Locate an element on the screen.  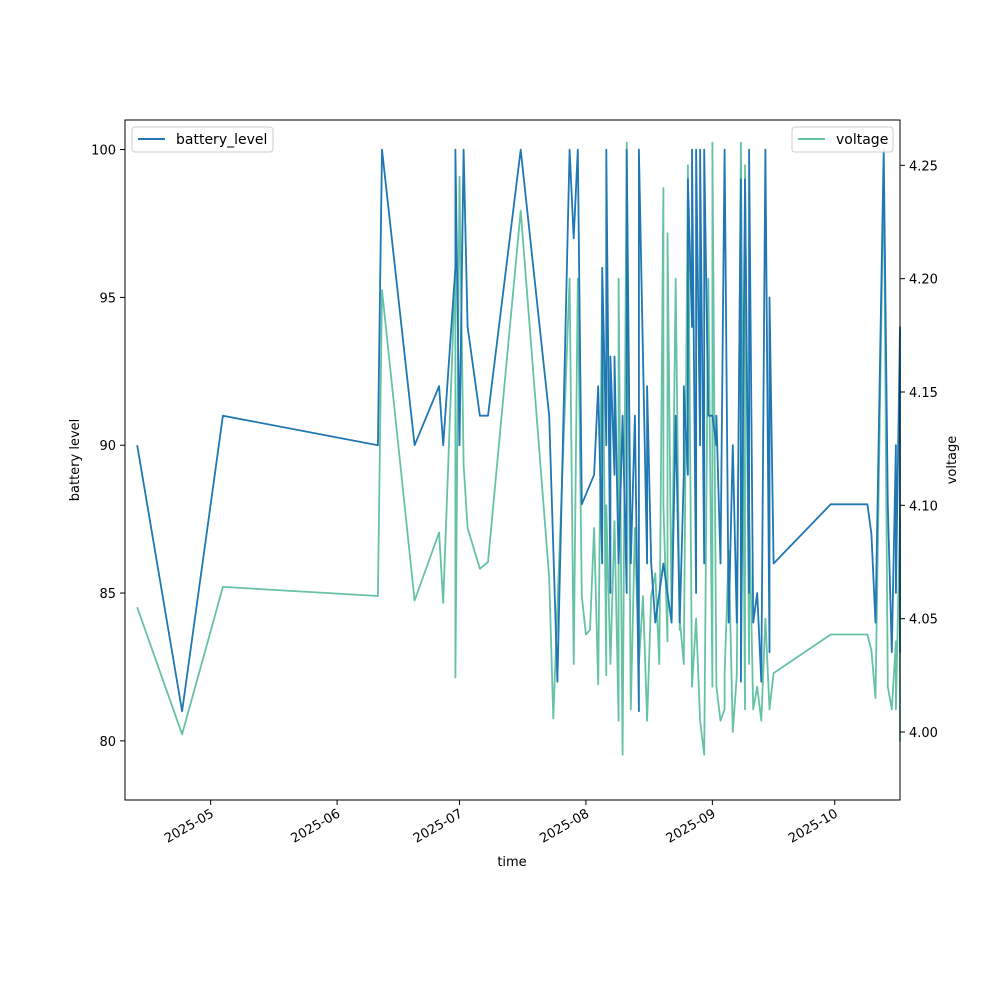
left-y-axis-ticks: 80 85 90 95 100 is located at coordinates (108, 447).